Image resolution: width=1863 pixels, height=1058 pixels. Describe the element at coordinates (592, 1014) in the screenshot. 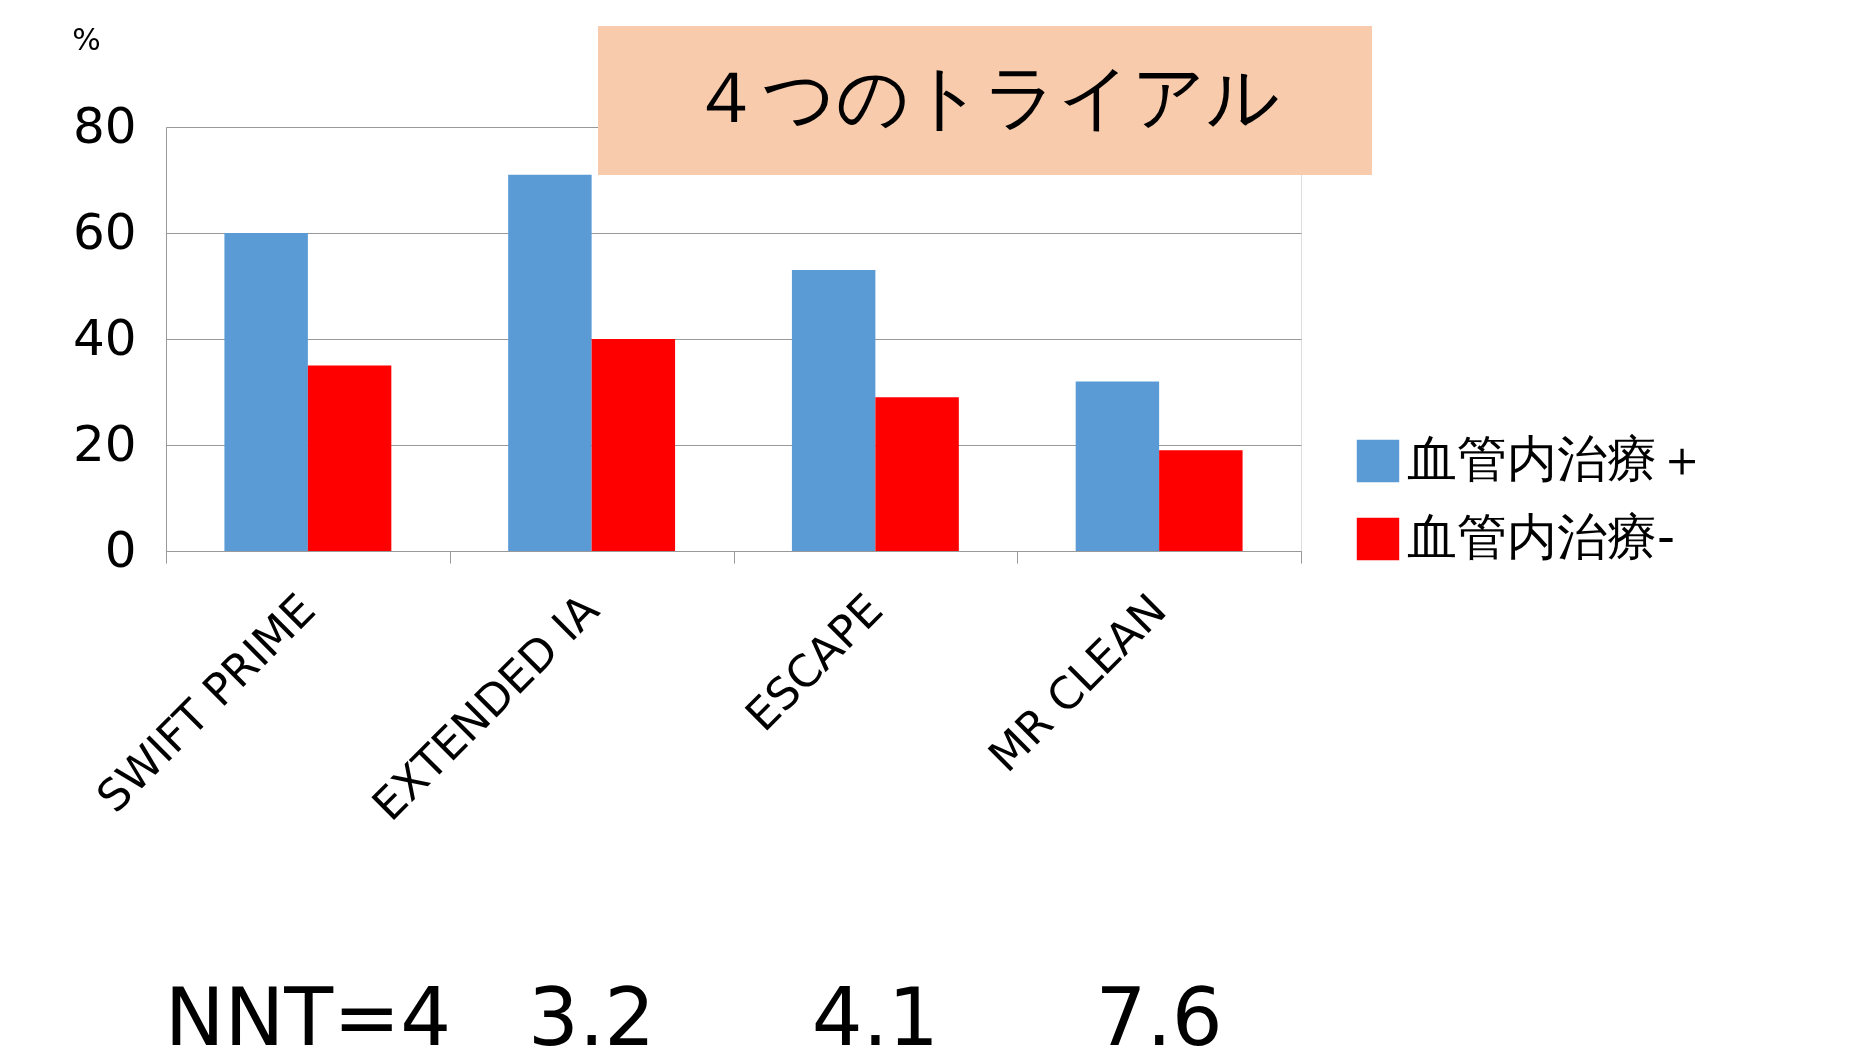

I see `text: 3.2` at that location.